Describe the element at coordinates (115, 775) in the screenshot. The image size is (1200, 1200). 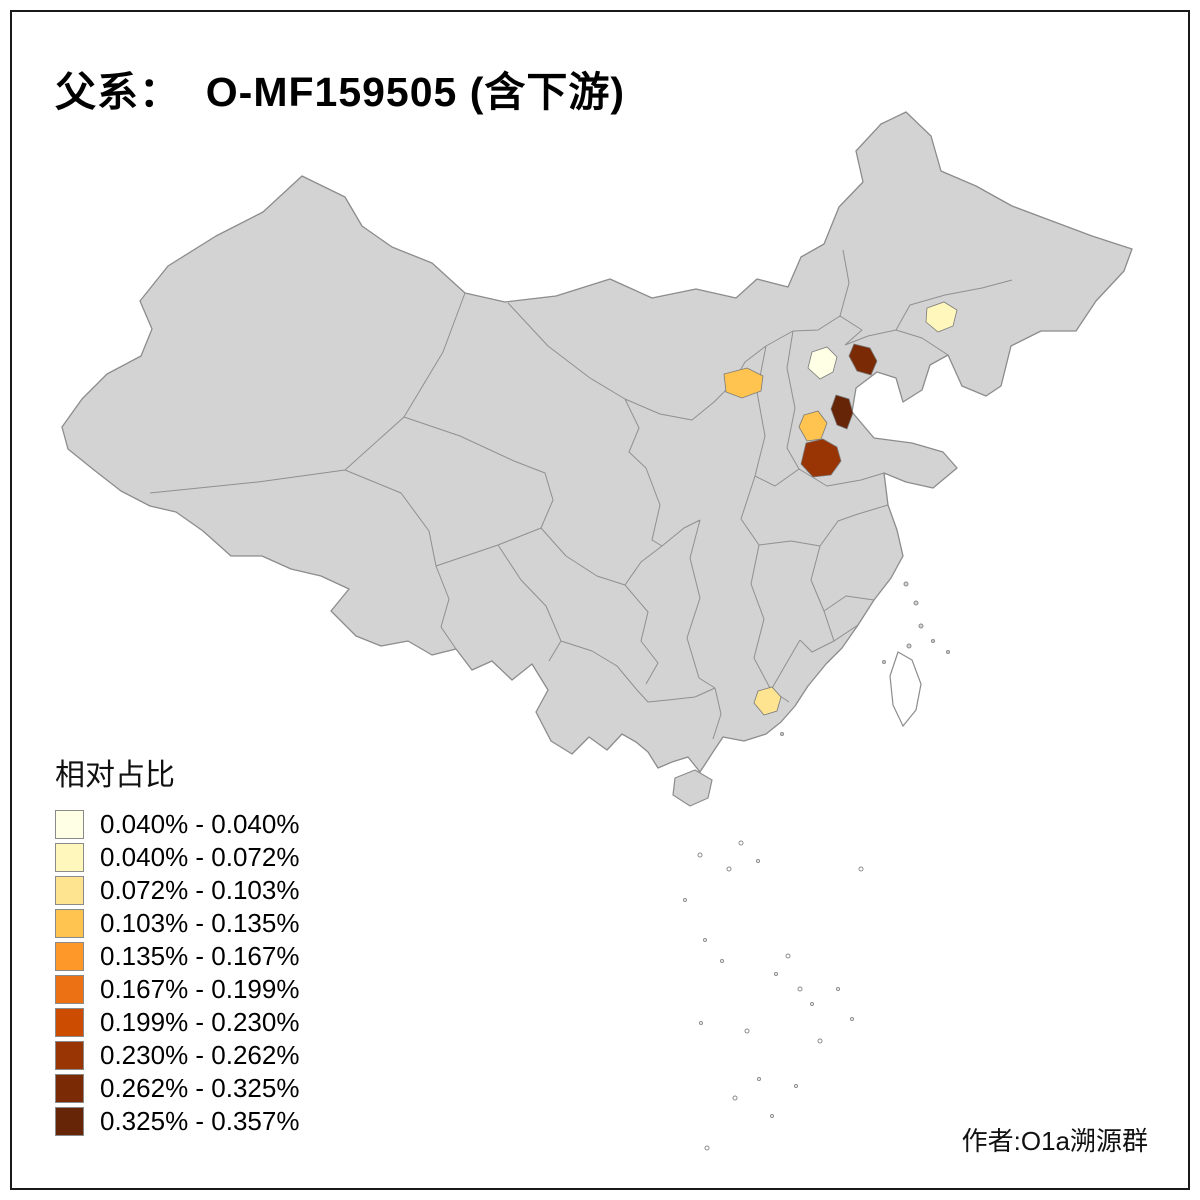
I see `legend-title: 相对占比` at that location.